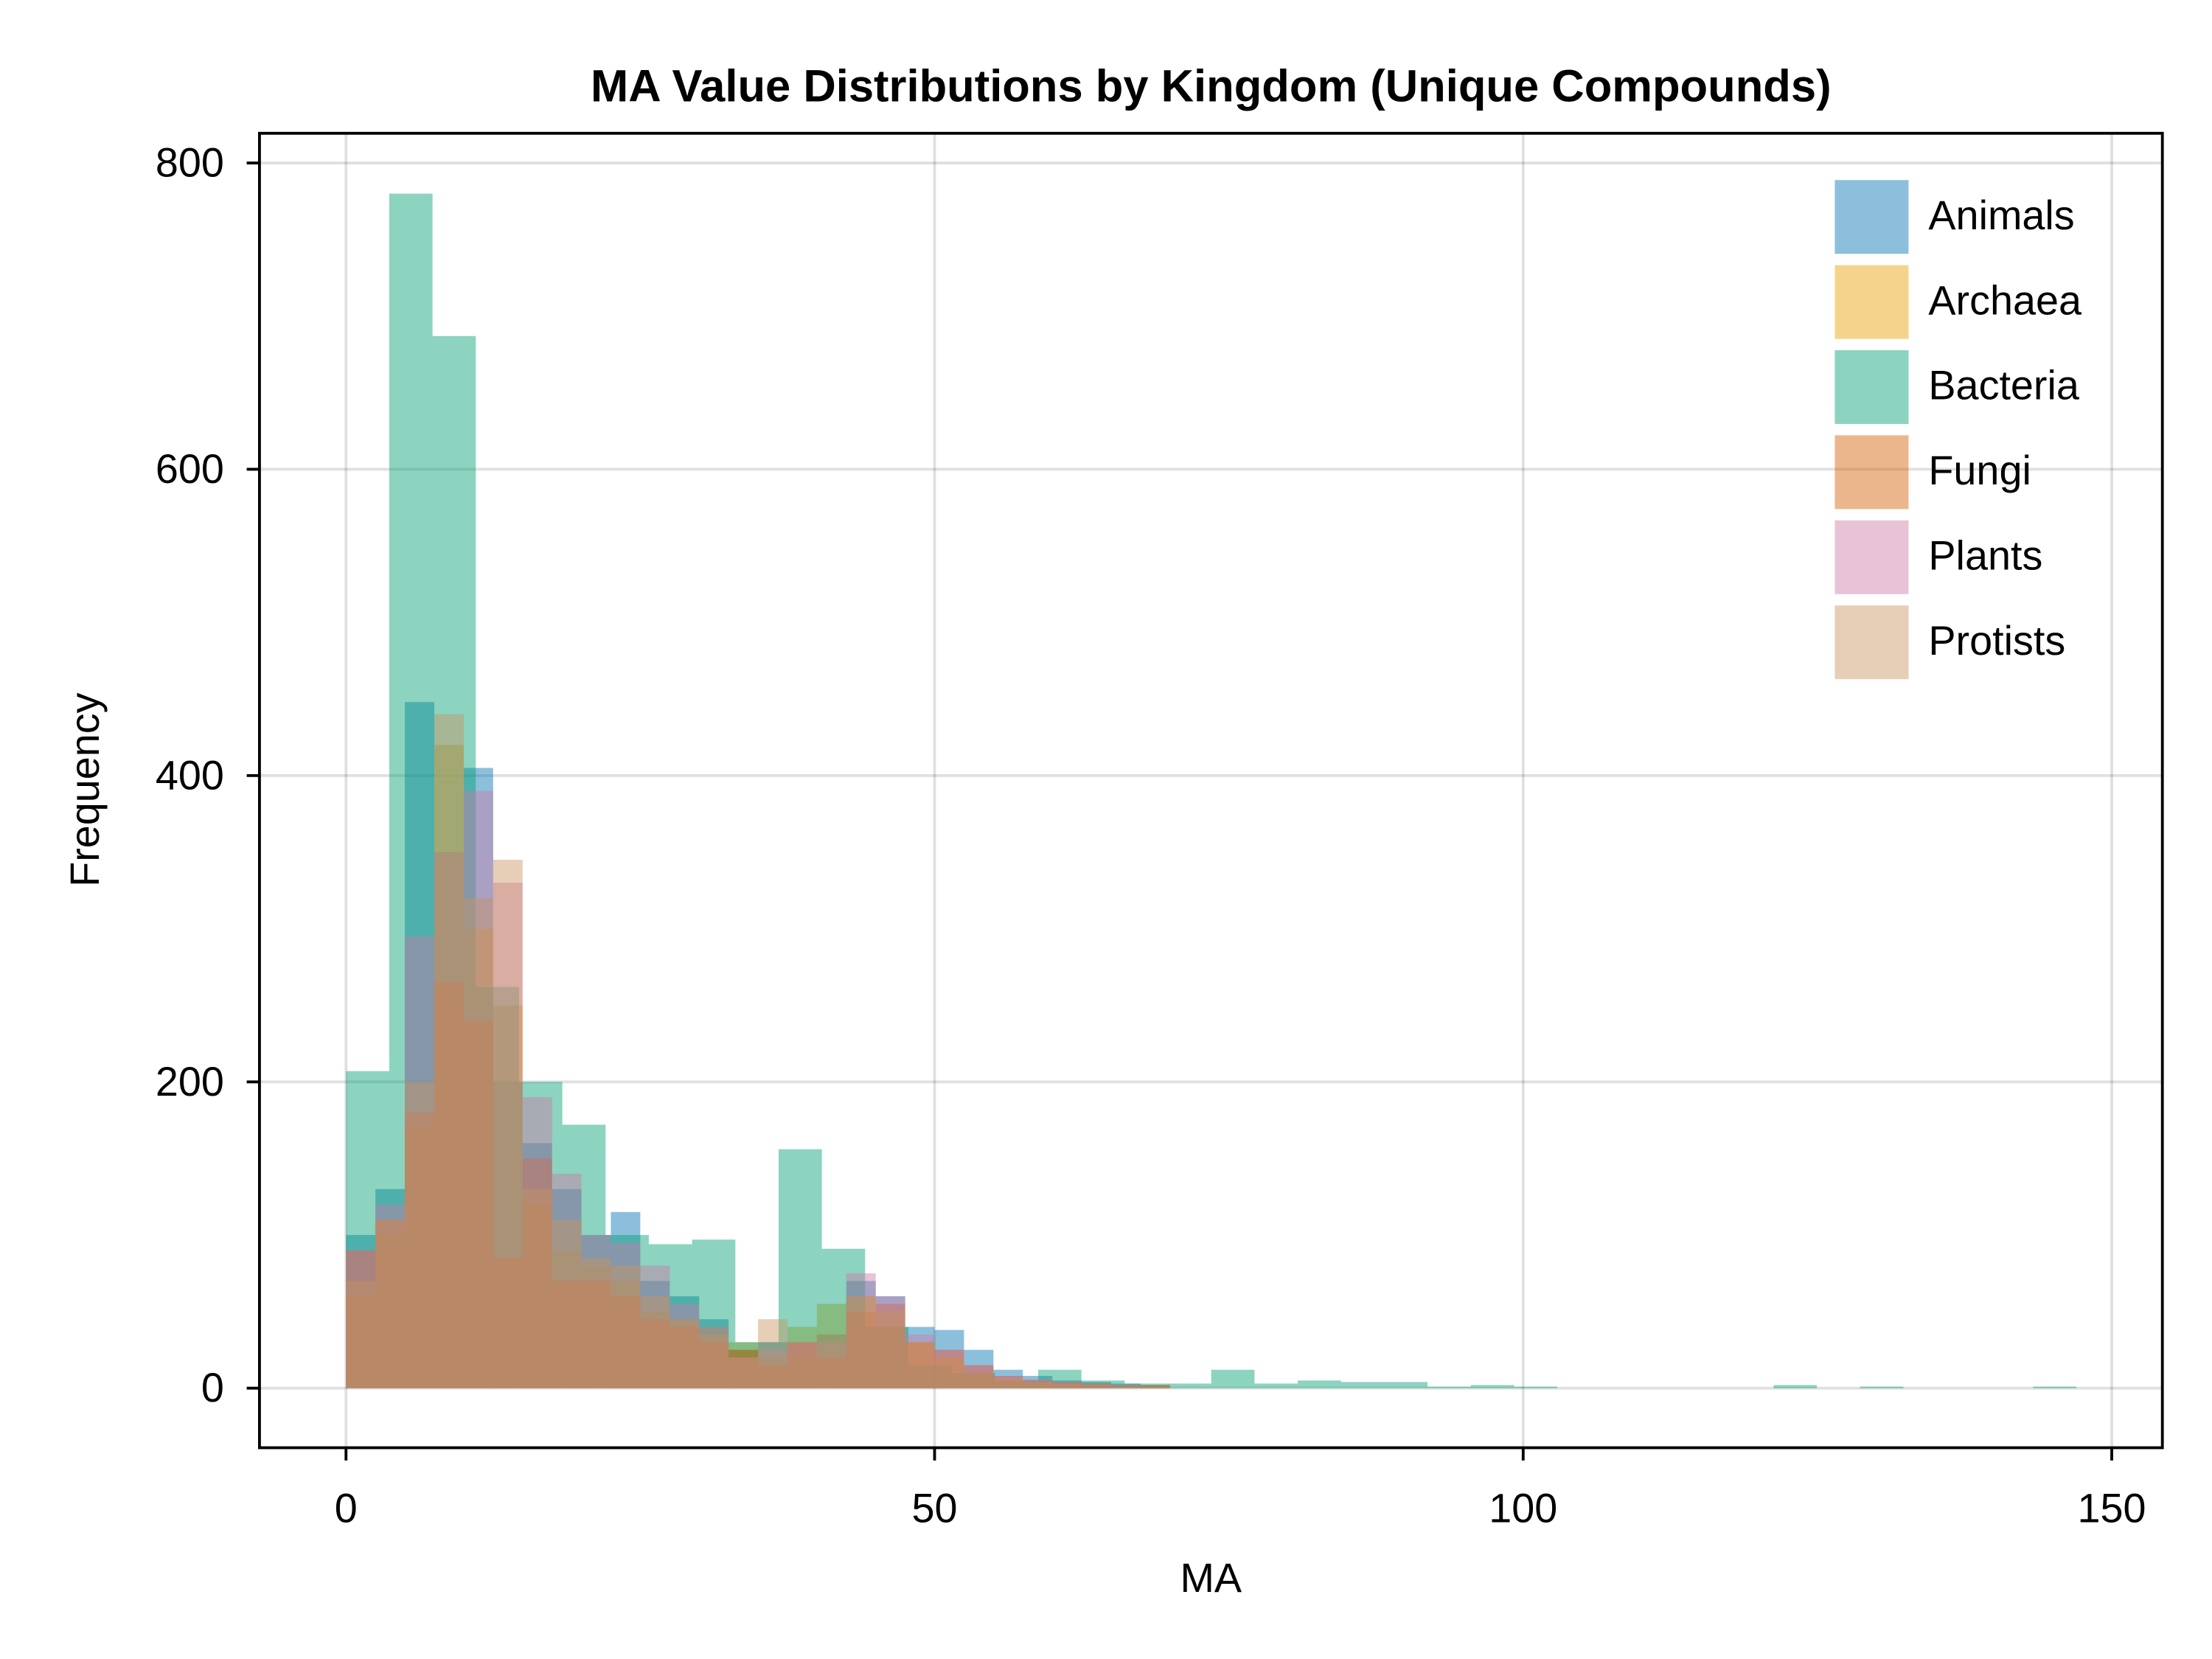 This screenshot has width=2212, height=1659. I want to click on y-axis-label: Frequency, so click(85, 789).